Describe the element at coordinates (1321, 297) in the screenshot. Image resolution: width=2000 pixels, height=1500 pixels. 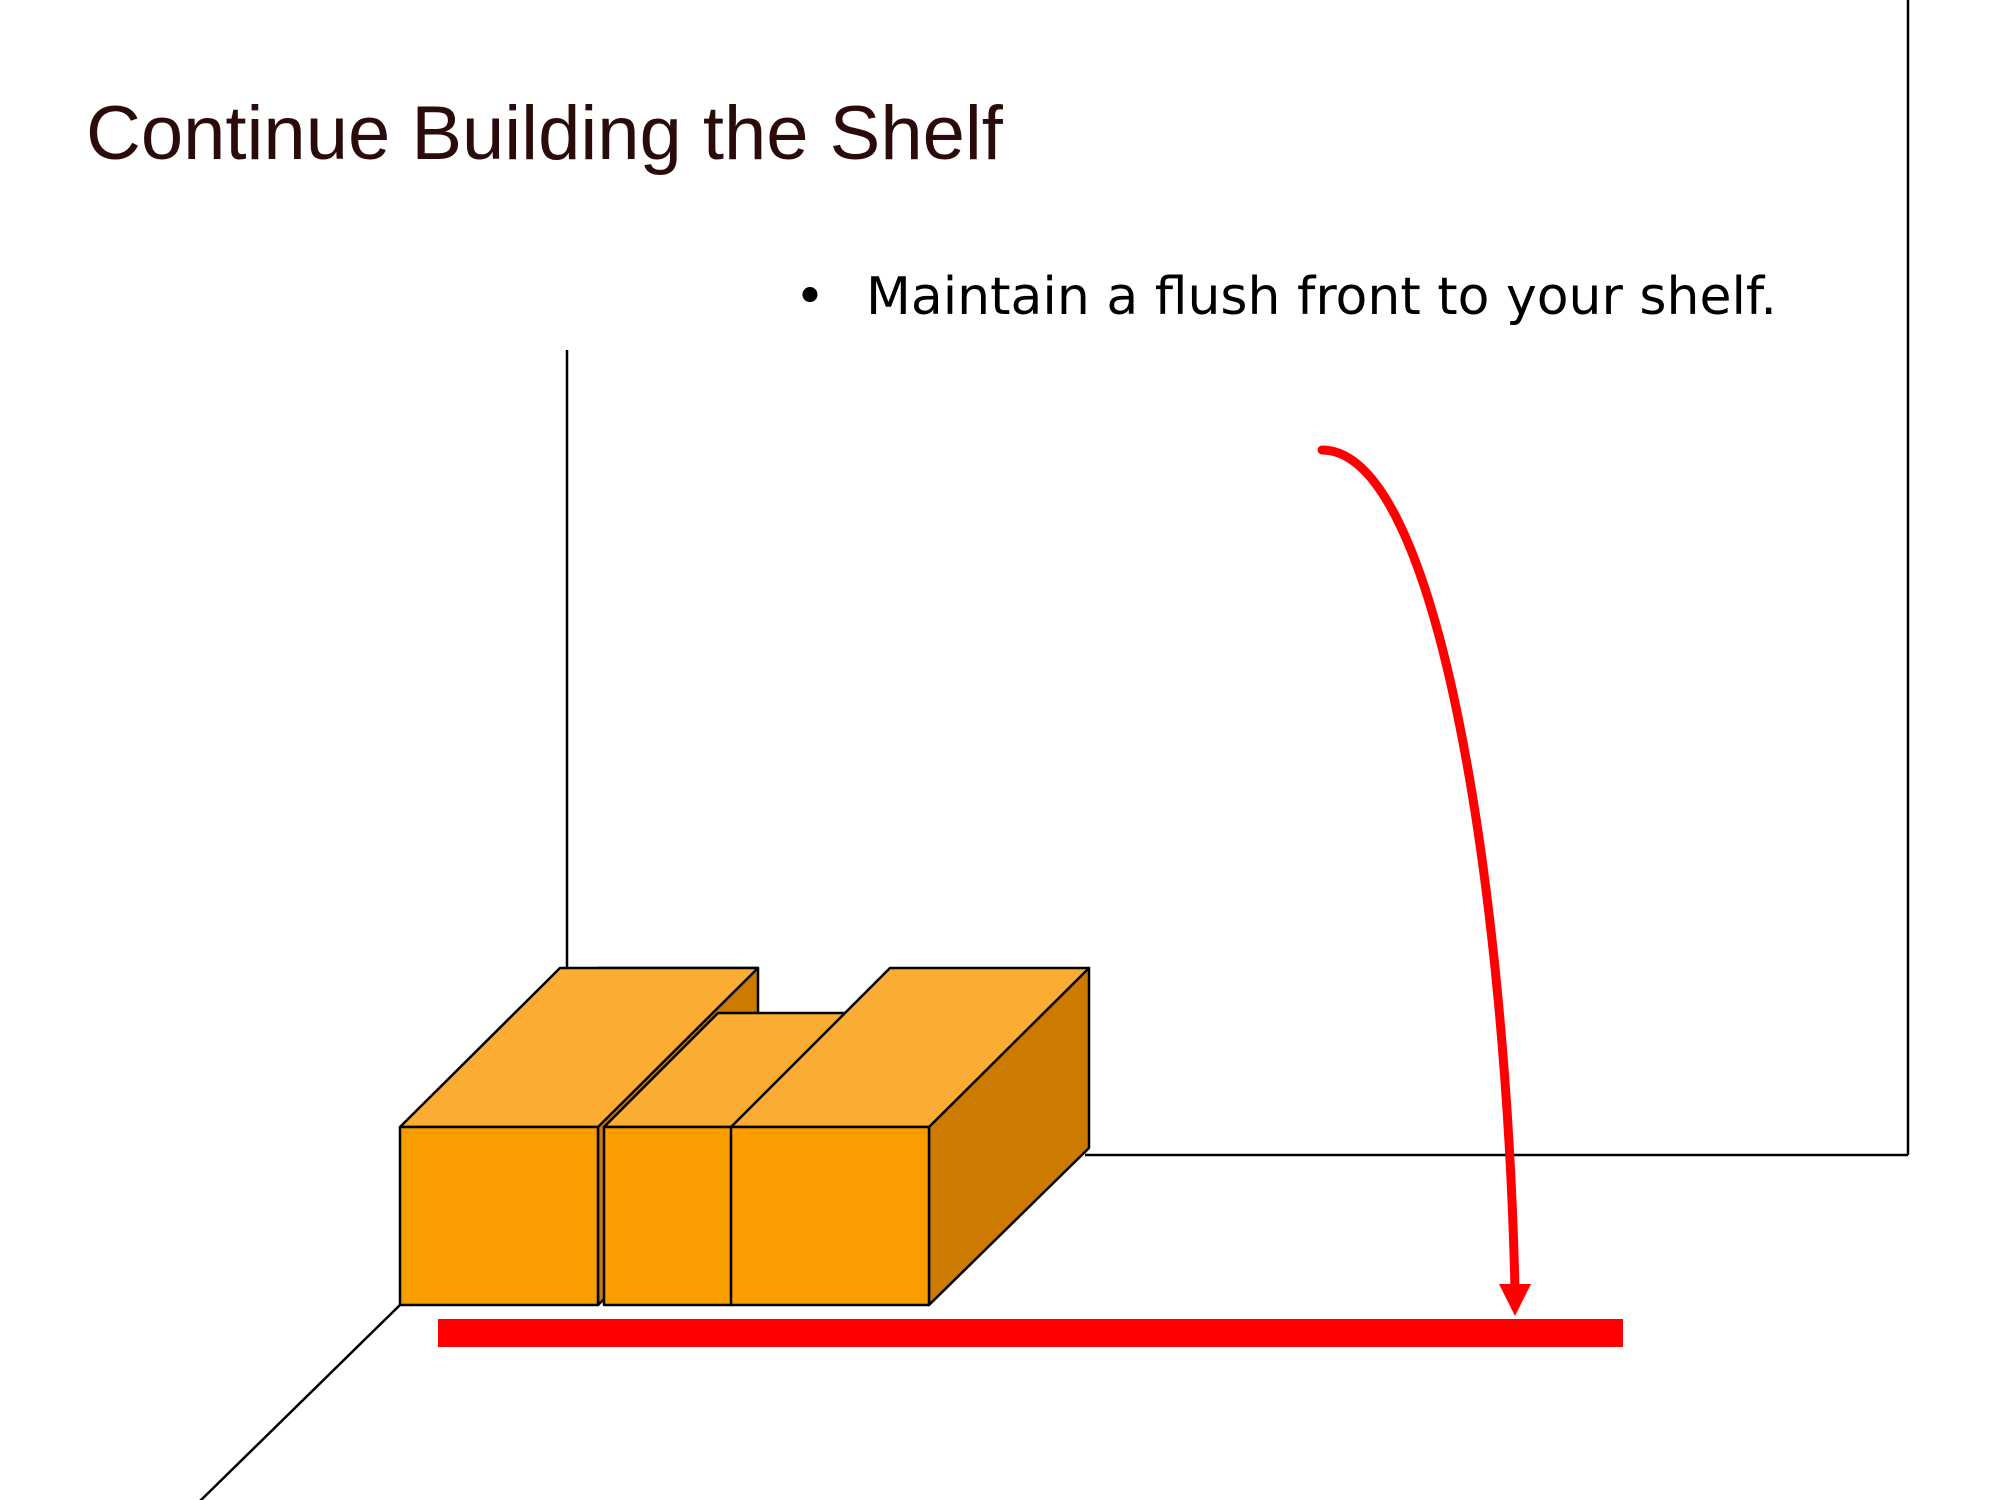
I see `bullet-text: Maintain a flush front to your shelf.` at that location.